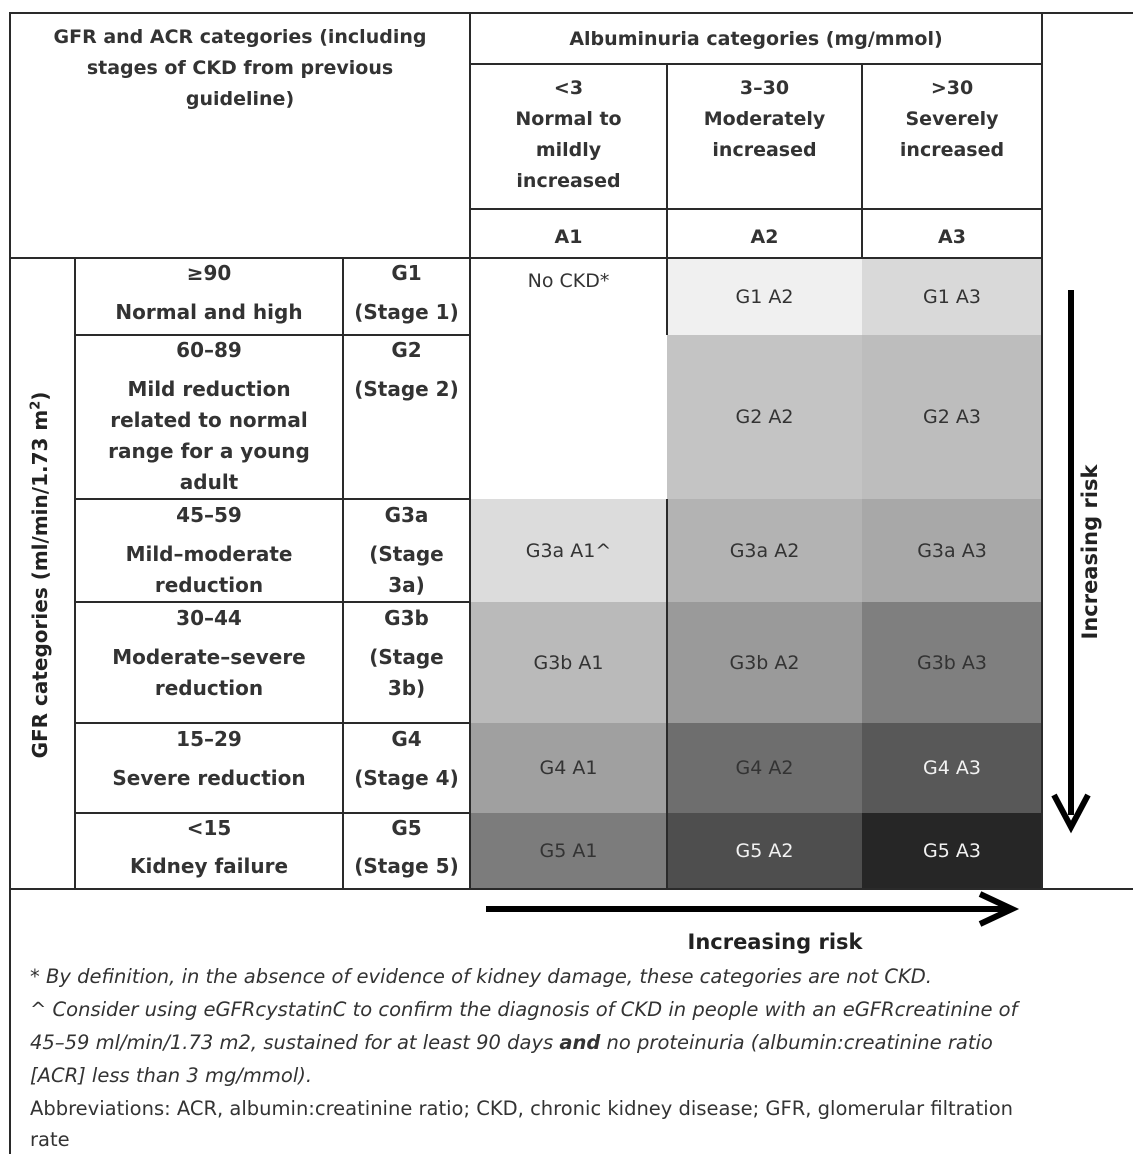  What do you see at coordinates (568, 550) in the screenshot?
I see `cell-g3a-a1: G3a A1^` at bounding box center [568, 550].